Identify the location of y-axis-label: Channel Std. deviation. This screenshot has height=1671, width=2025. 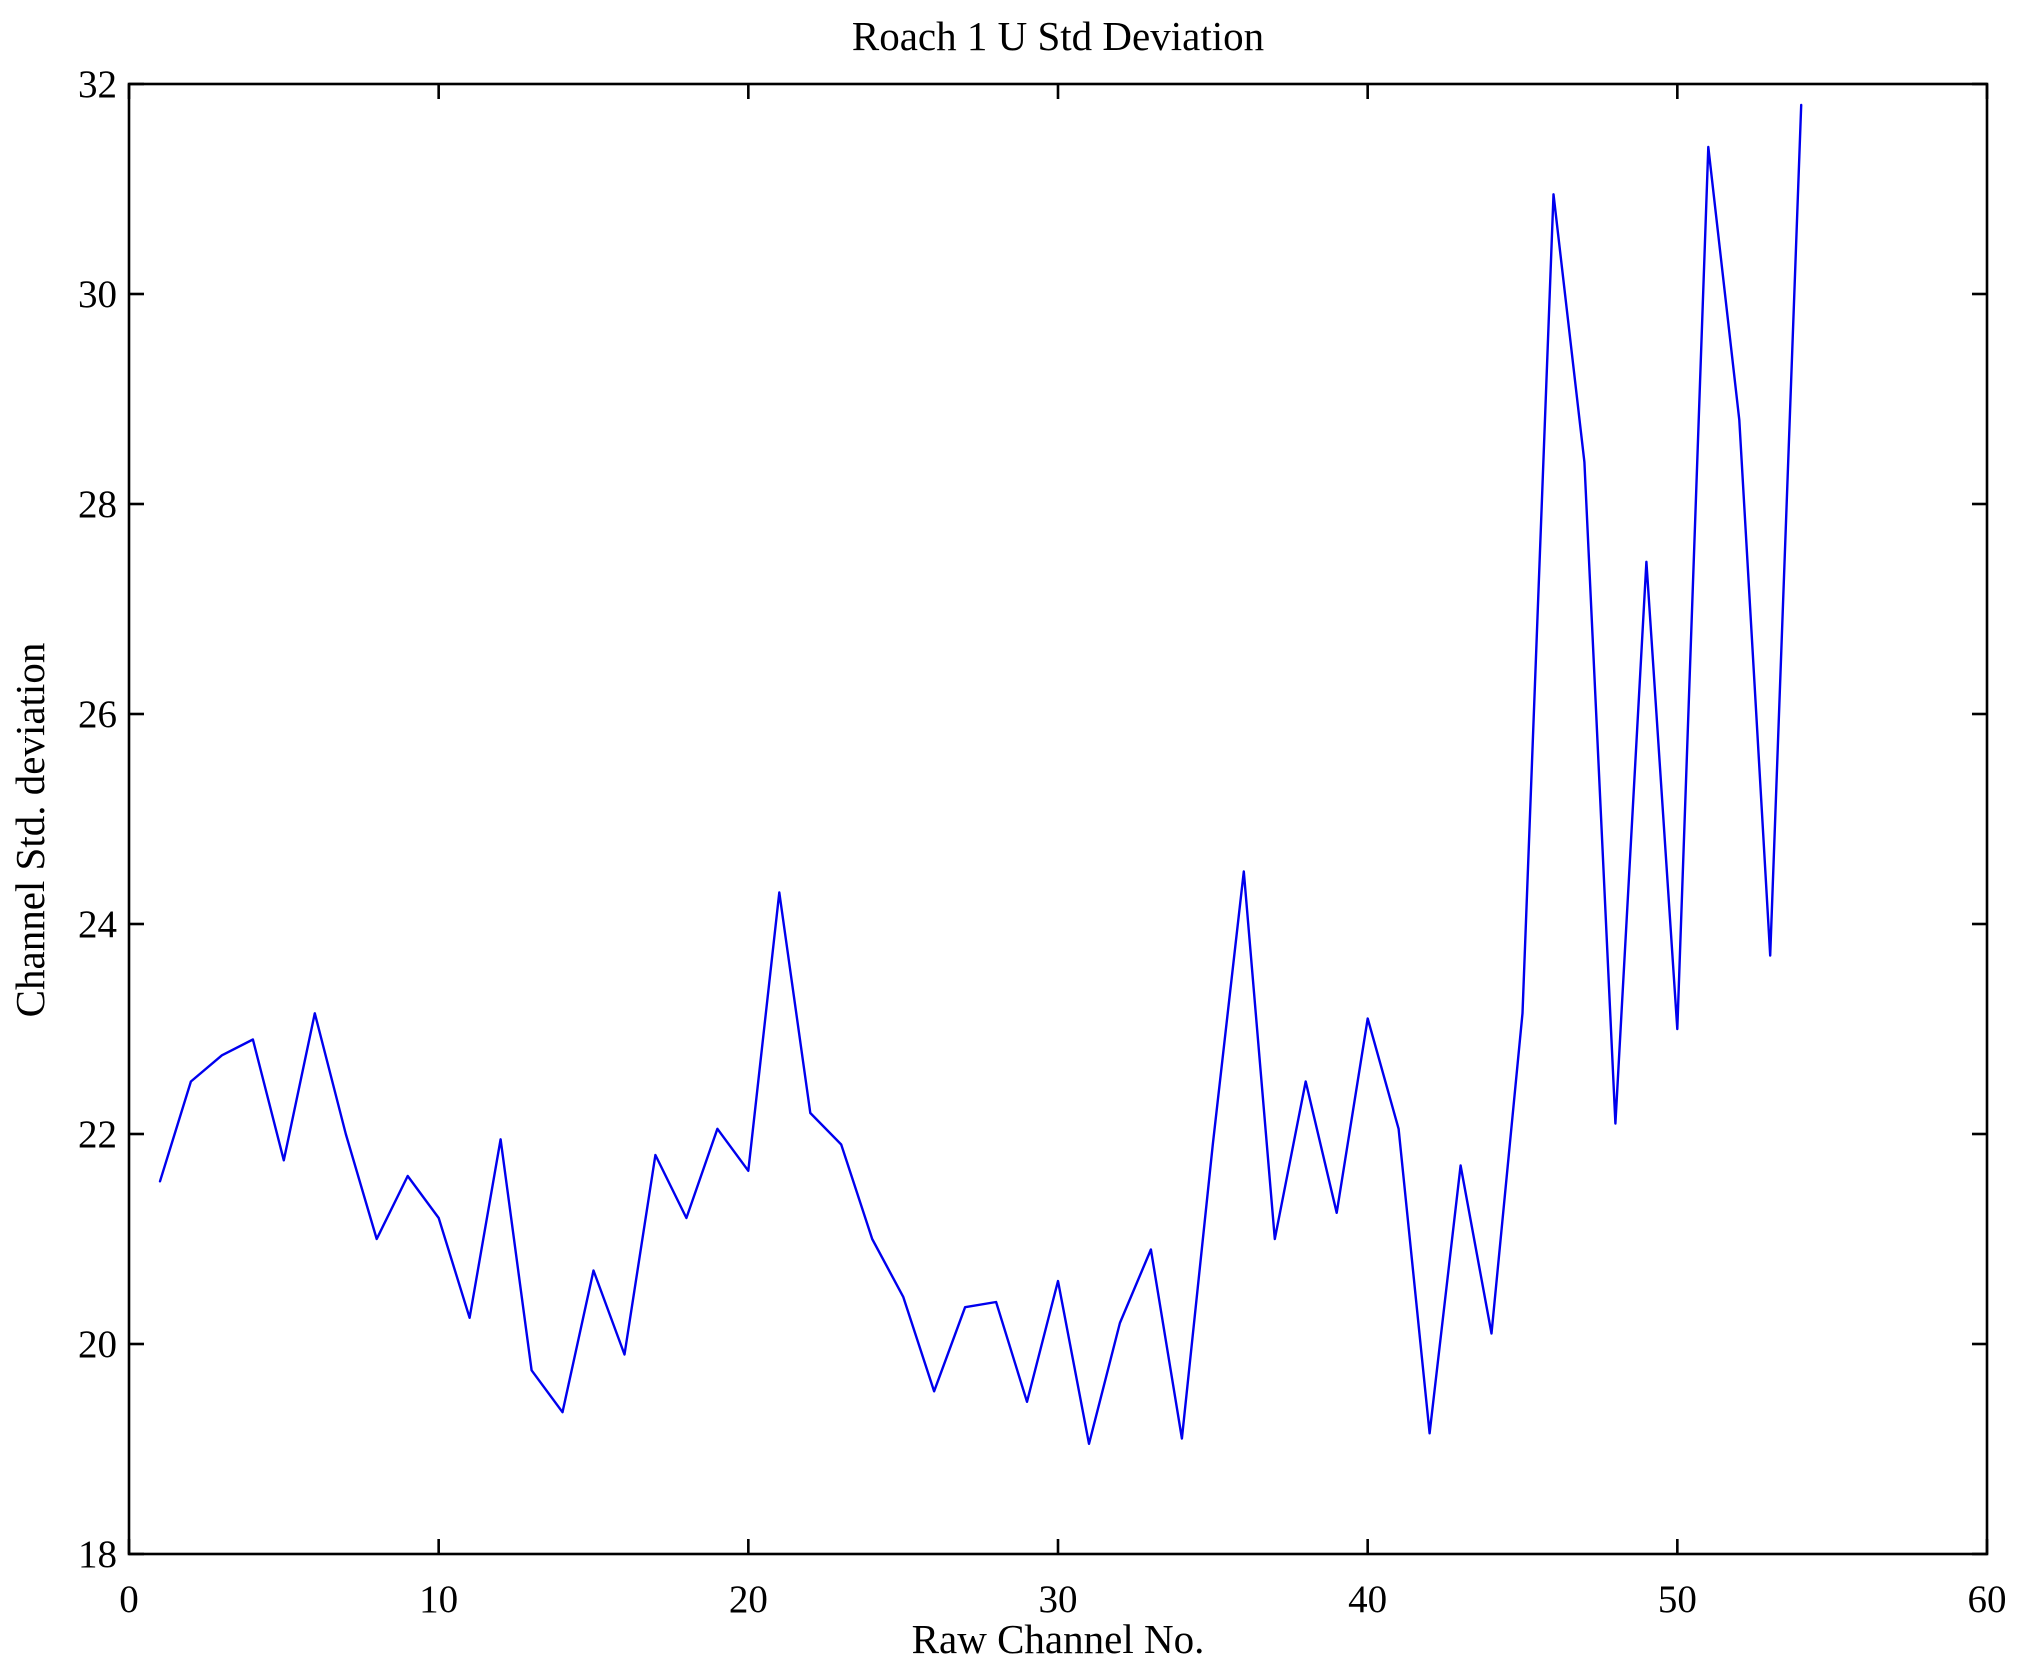
(30, 830).